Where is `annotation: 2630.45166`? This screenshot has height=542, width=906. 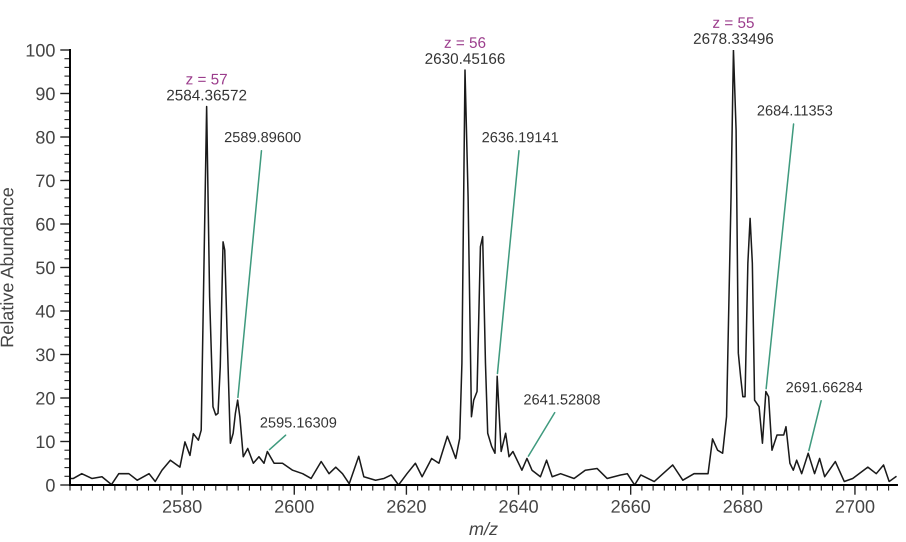
annotation: 2630.45166 is located at coordinates (465, 58).